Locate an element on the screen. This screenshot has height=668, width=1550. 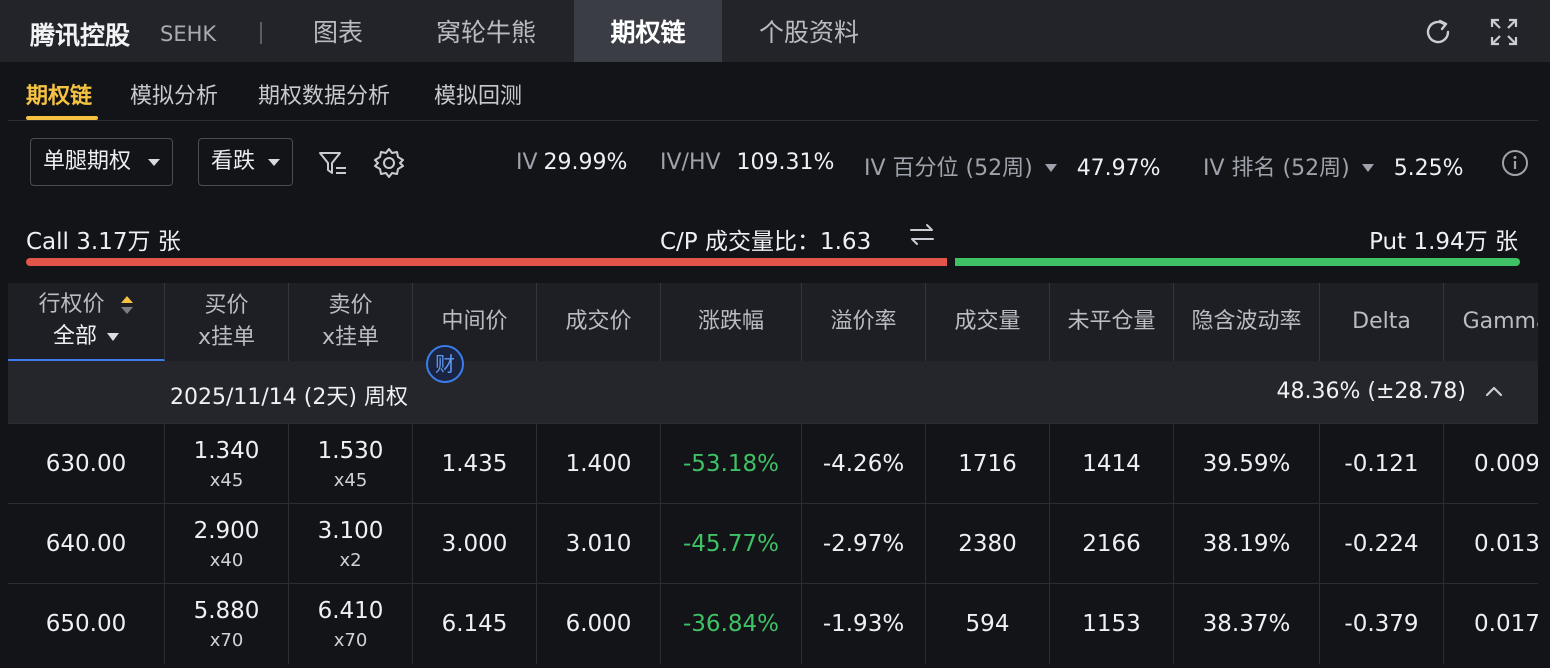
swap-icon is located at coordinates (922, 235).